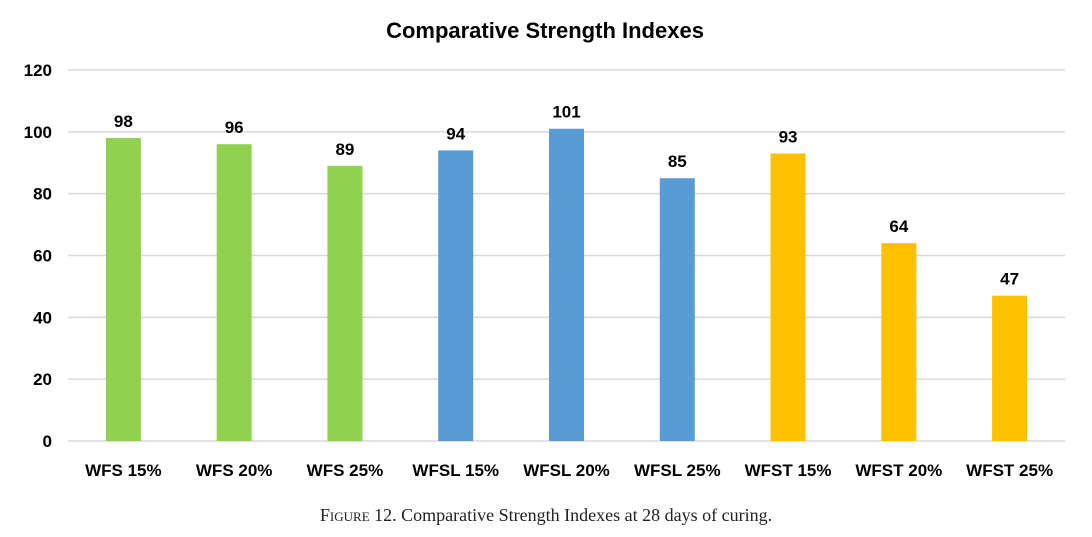  What do you see at coordinates (677, 470) in the screenshot?
I see `x-category-label: WFSL 25%` at bounding box center [677, 470].